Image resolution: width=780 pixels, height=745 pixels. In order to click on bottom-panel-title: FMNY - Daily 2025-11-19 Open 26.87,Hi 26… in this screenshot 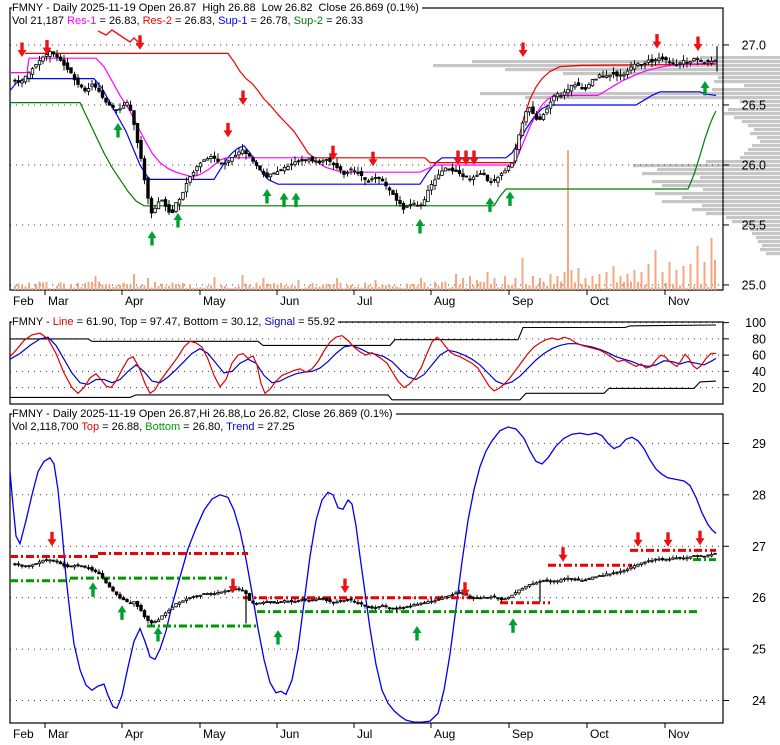, I will do `click(204, 414)`.